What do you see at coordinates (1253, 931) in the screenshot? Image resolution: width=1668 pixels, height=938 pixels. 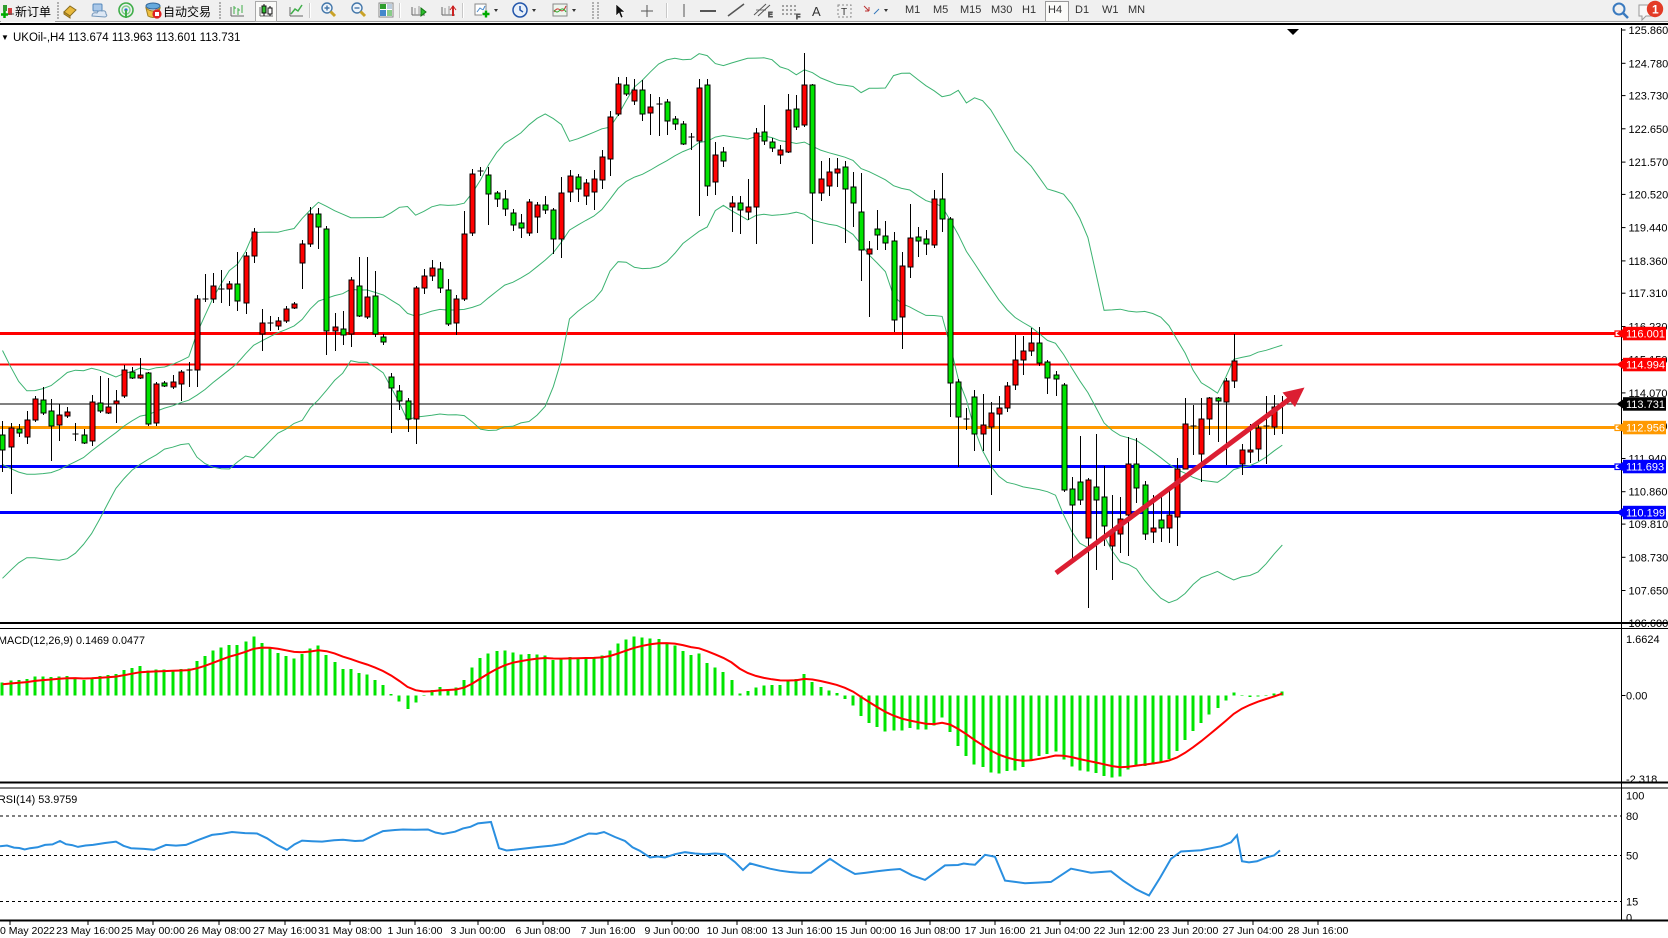 I see `svg-text: 27 Jun 04:00` at bounding box center [1253, 931].